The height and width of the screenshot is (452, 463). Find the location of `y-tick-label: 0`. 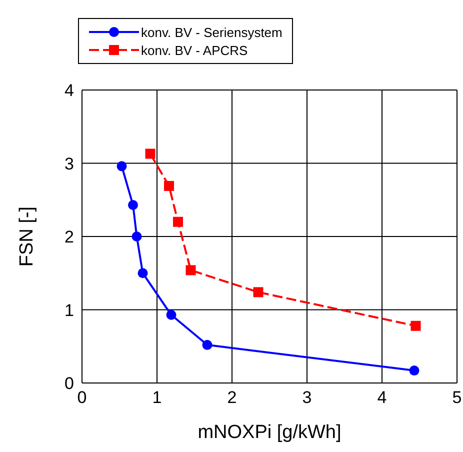

y-tick-label: 0 is located at coordinates (69, 384).